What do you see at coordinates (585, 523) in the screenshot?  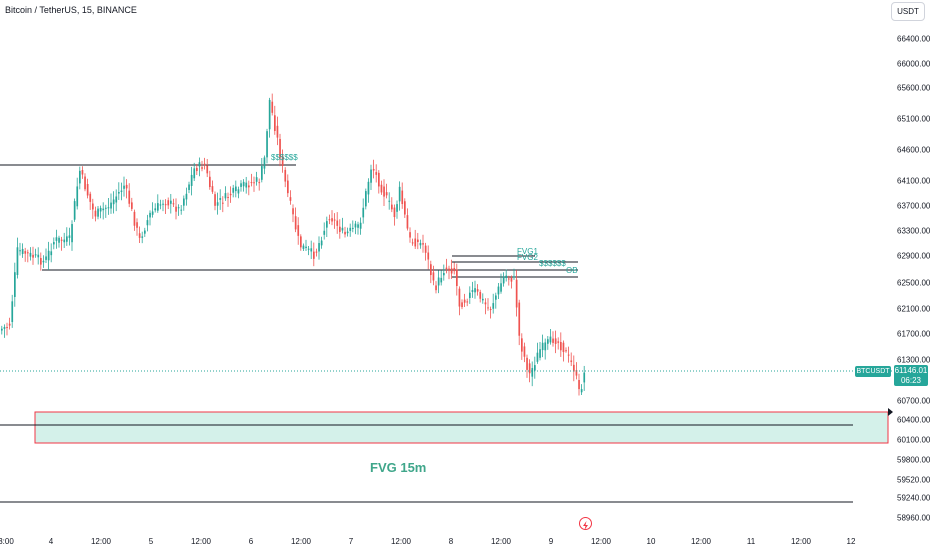 I see `lightning-icon` at bounding box center [585, 523].